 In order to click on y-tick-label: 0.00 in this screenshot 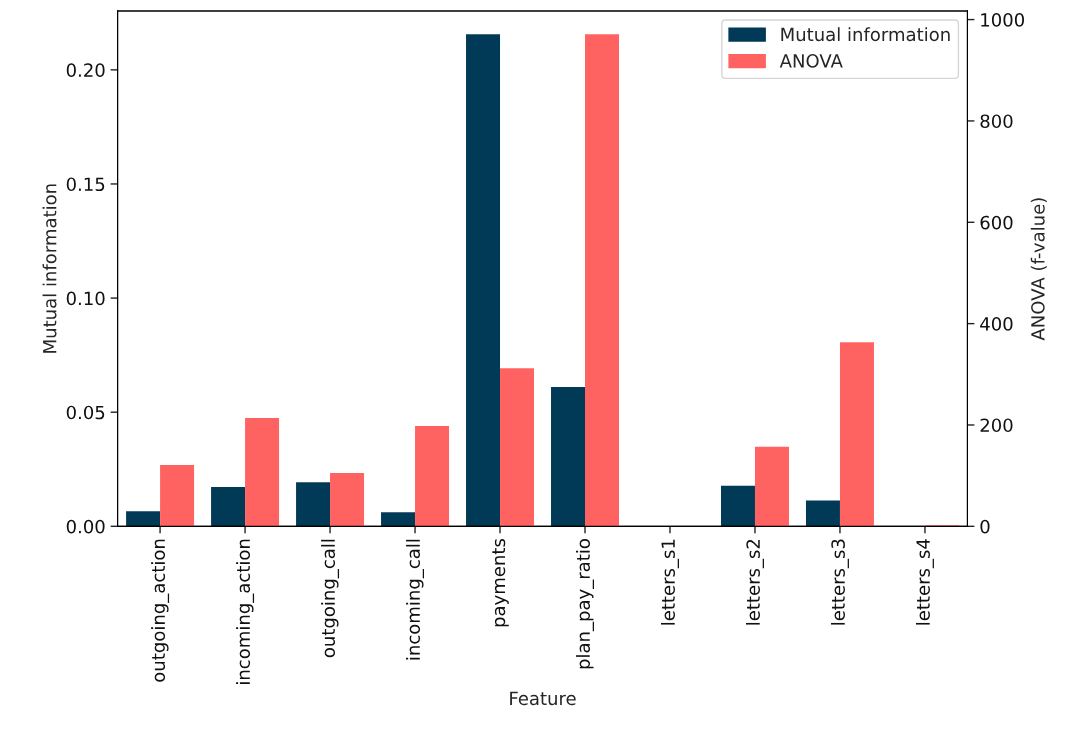, I will do `click(85, 526)`.